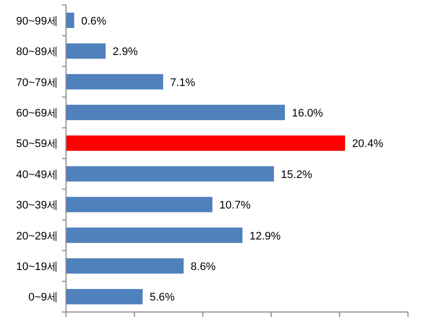 The image size is (429, 322). I want to click on data-label: 2.9%, so click(125, 52).